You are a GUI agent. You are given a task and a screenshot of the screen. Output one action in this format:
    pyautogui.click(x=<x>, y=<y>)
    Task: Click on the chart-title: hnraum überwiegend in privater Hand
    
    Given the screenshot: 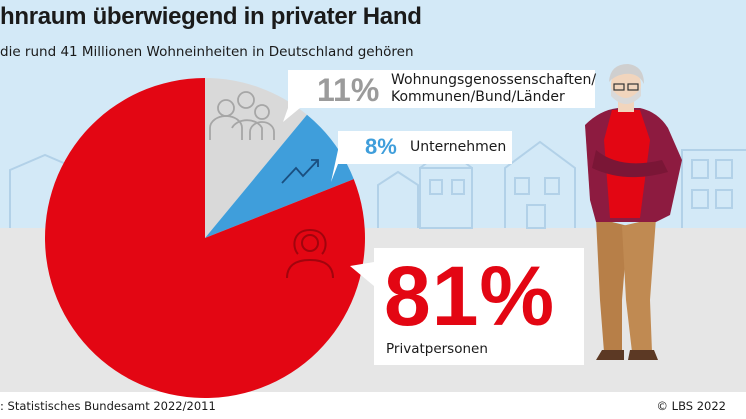 What is the action you would take?
    pyautogui.click(x=211, y=16)
    